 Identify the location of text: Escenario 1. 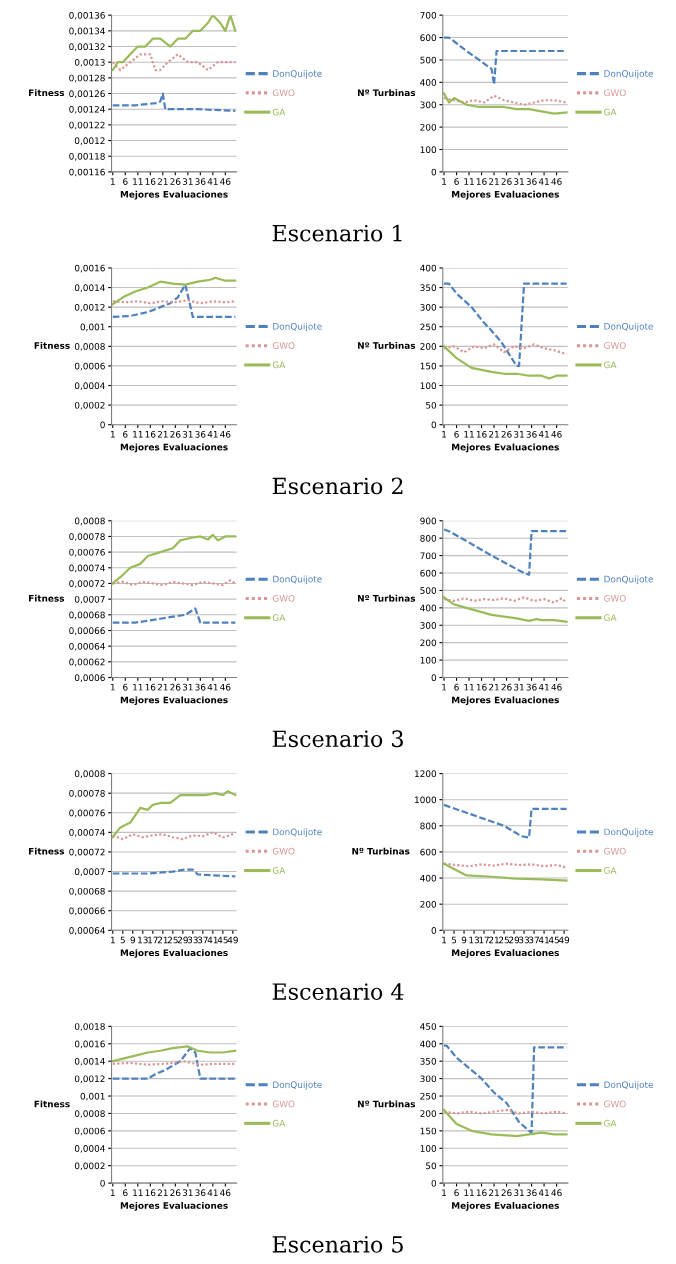
(337, 233).